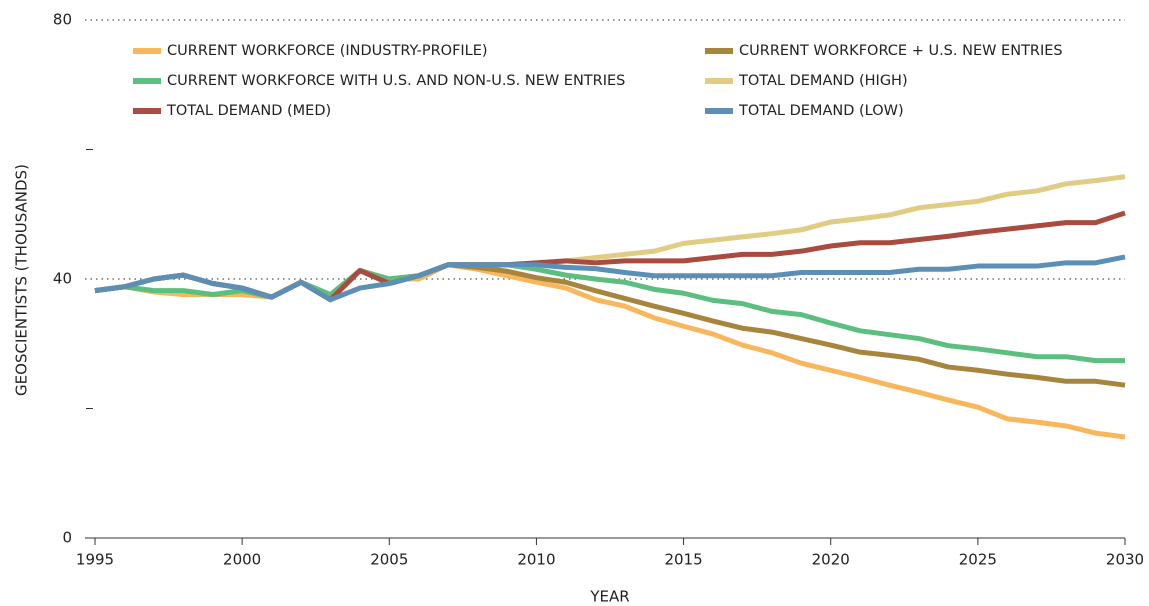 This screenshot has height=606, width=1149. What do you see at coordinates (683, 560) in the screenshot?
I see `x-tick-label: 2015` at bounding box center [683, 560].